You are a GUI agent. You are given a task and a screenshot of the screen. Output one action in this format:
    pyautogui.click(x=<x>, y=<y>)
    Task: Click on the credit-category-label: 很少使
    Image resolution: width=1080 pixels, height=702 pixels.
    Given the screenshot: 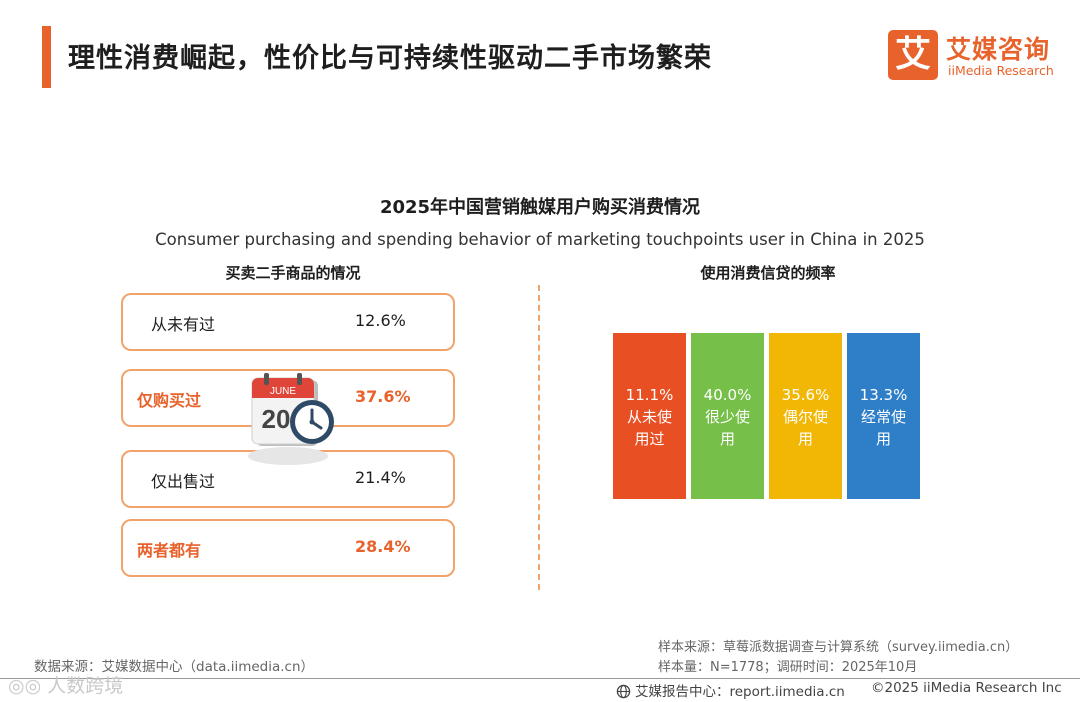 What is the action you would take?
    pyautogui.click(x=727, y=417)
    